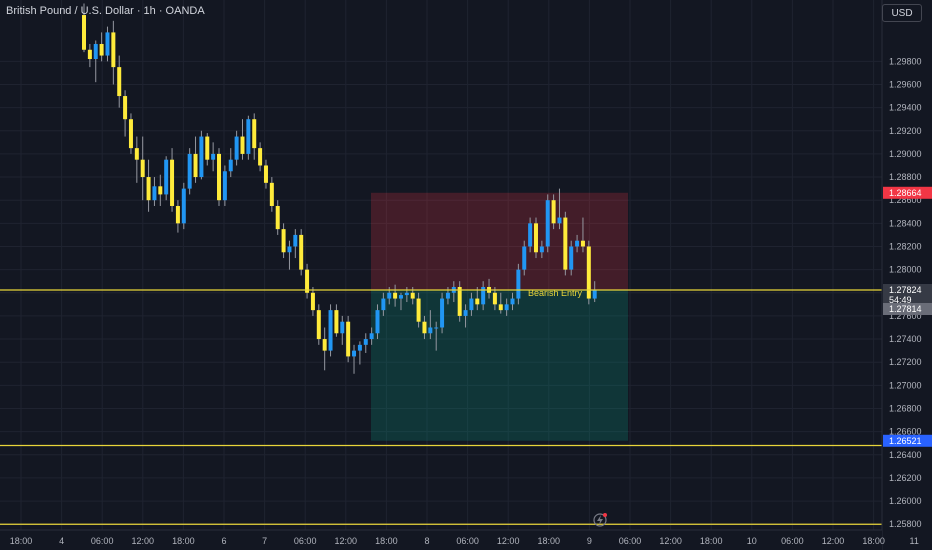 This screenshot has height=550, width=932. I want to click on currency-button: USD, so click(902, 13).